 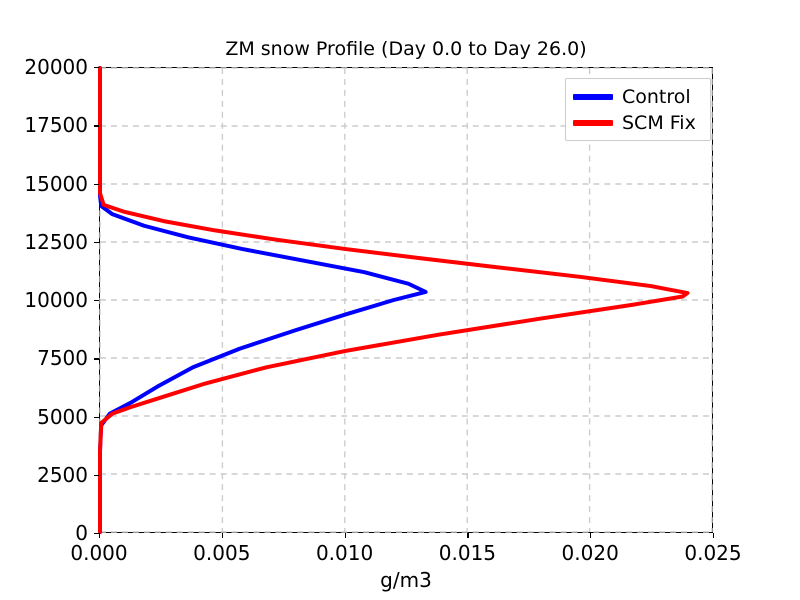 What do you see at coordinates (56, 67) in the screenshot?
I see `y-tick-label: 20000` at bounding box center [56, 67].